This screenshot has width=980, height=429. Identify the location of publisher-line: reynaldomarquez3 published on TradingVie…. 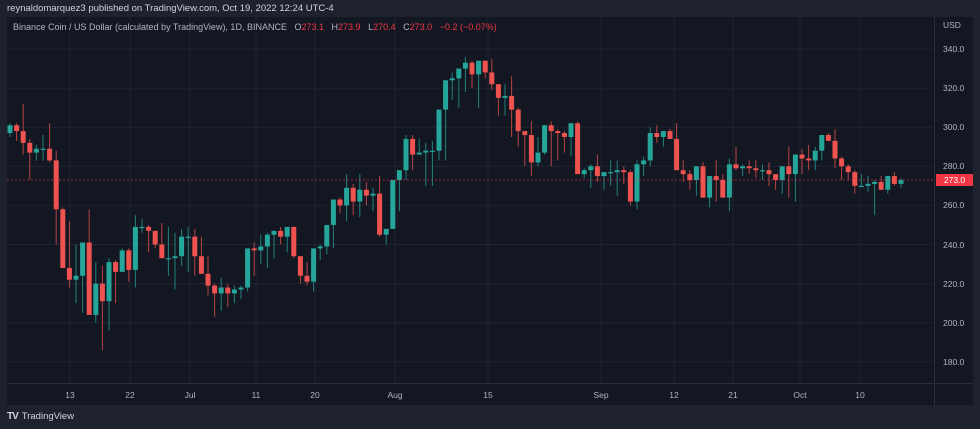
(170, 8).